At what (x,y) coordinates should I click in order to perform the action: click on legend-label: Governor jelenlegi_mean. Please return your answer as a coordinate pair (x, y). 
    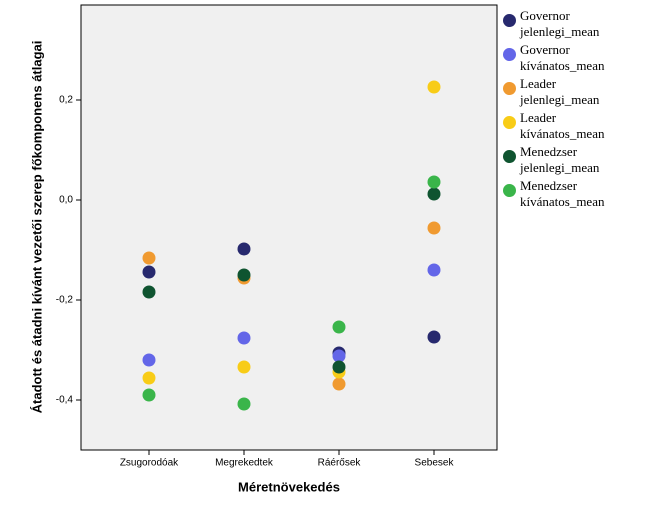
    Looking at the image, I should click on (560, 23).